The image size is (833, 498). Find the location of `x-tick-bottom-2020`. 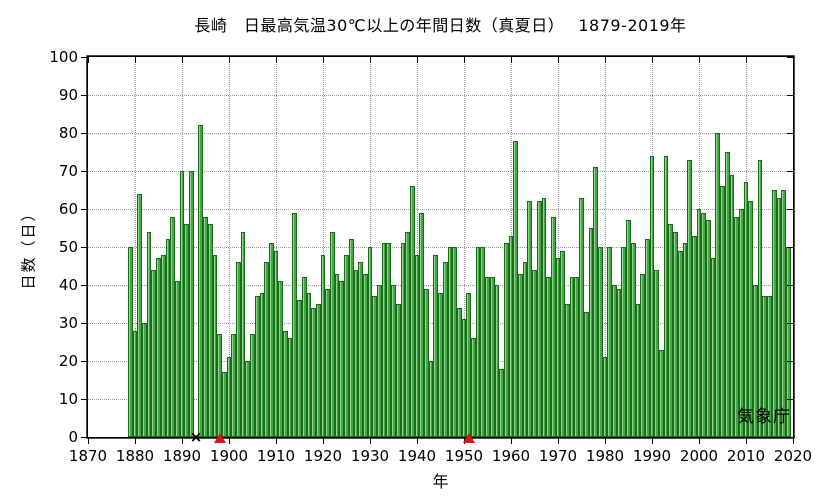

x-tick-bottom-2020 is located at coordinates (793, 440).